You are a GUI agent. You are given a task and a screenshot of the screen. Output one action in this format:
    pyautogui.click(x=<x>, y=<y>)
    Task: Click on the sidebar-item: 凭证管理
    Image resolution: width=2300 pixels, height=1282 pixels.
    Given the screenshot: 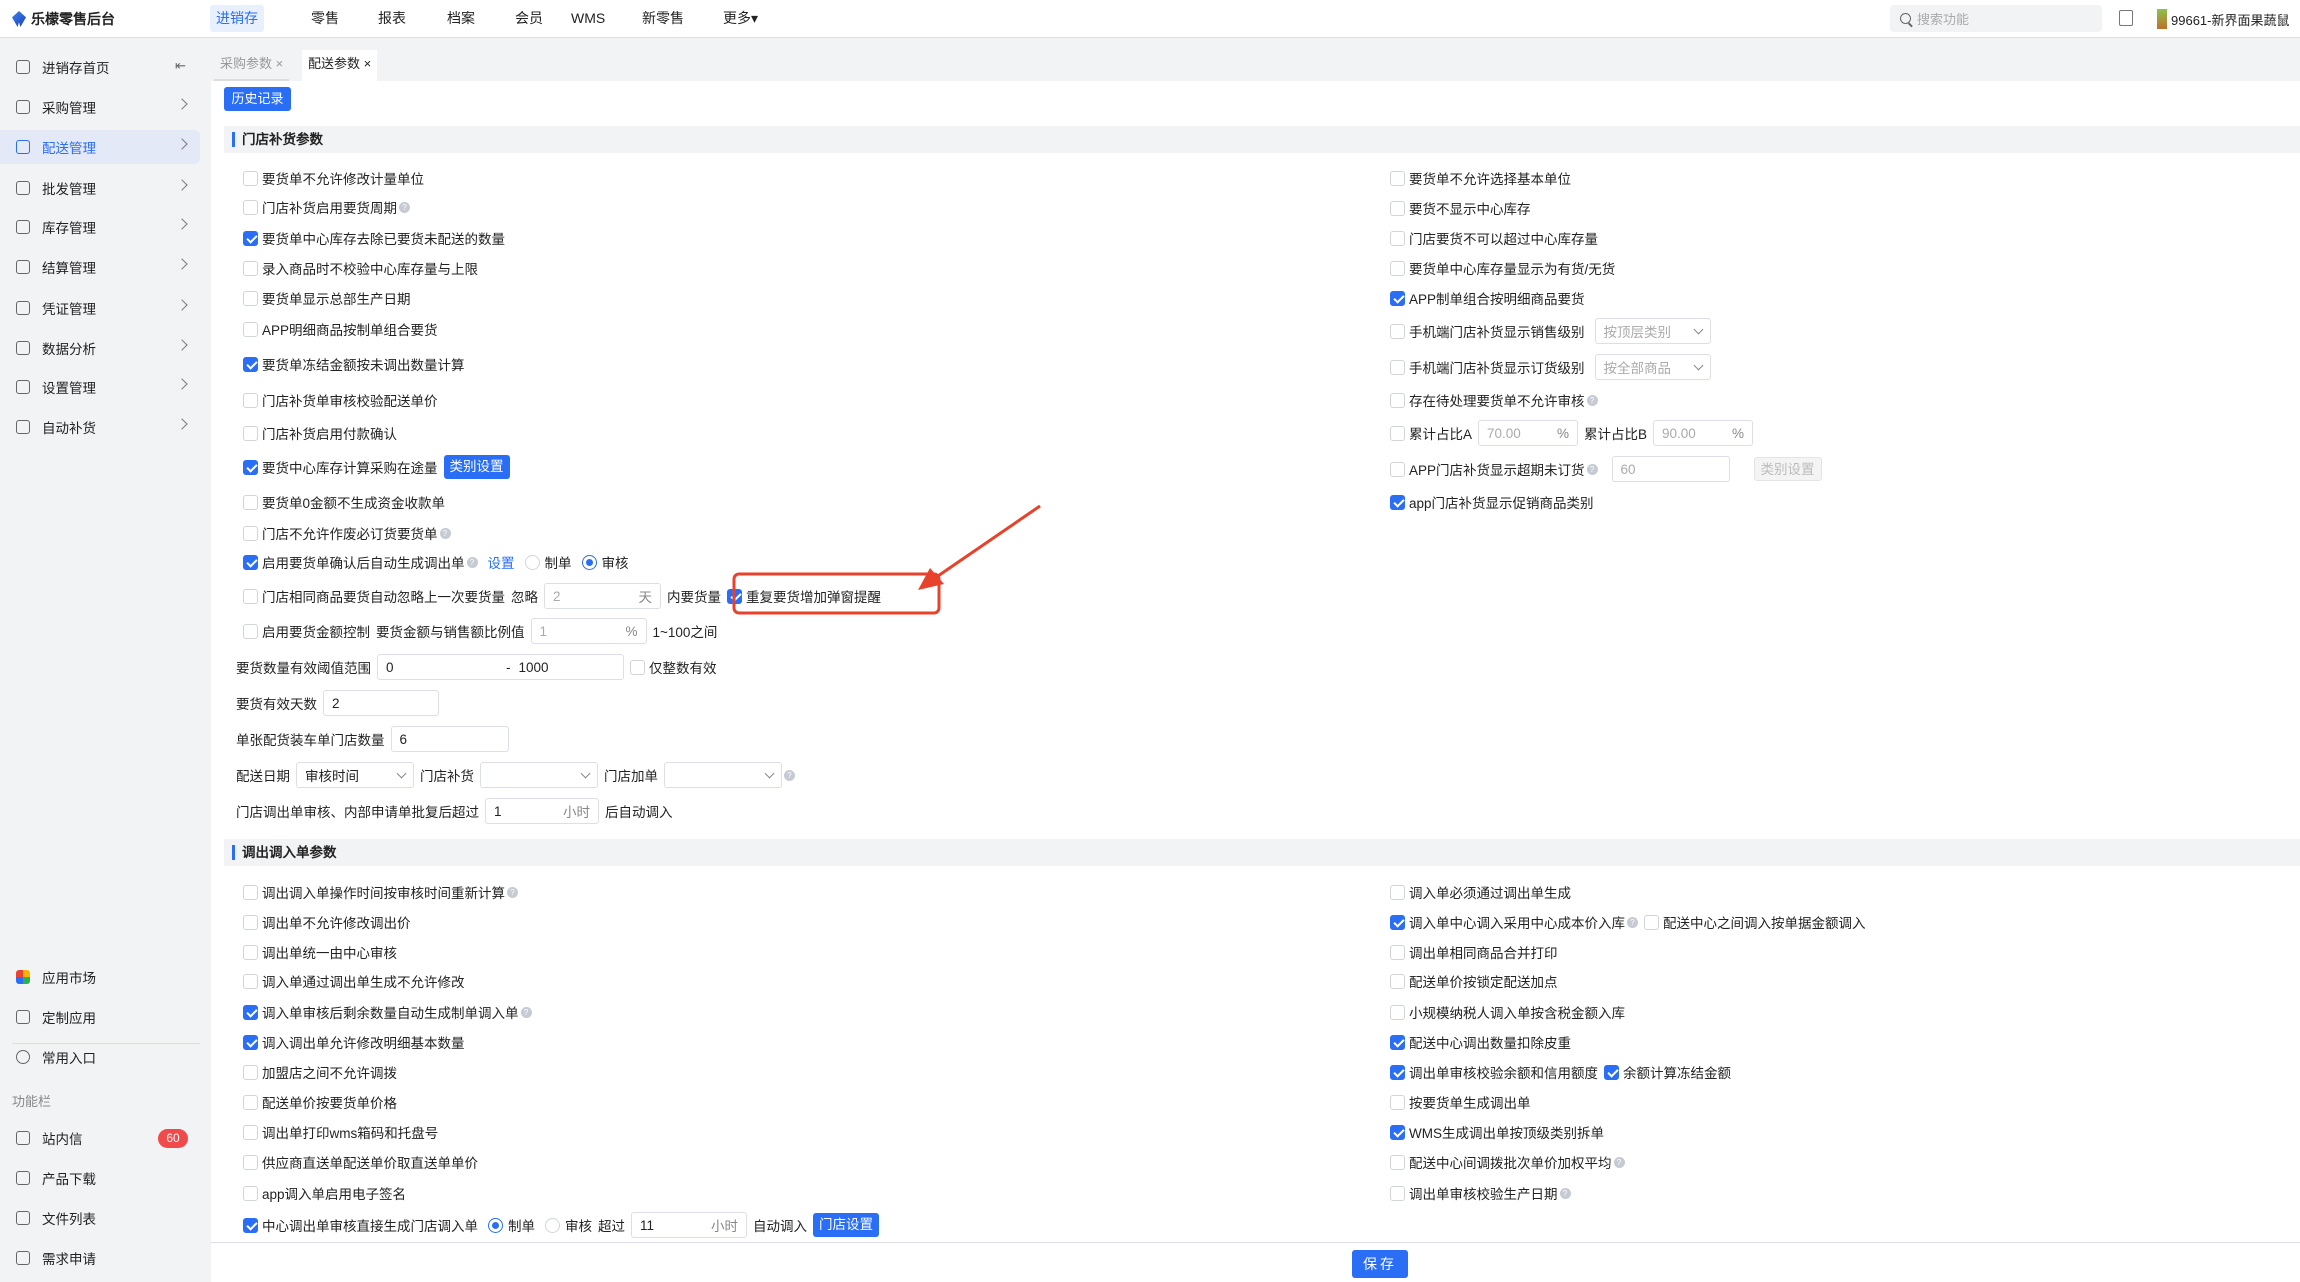 What is the action you would take?
    pyautogui.click(x=100, y=308)
    